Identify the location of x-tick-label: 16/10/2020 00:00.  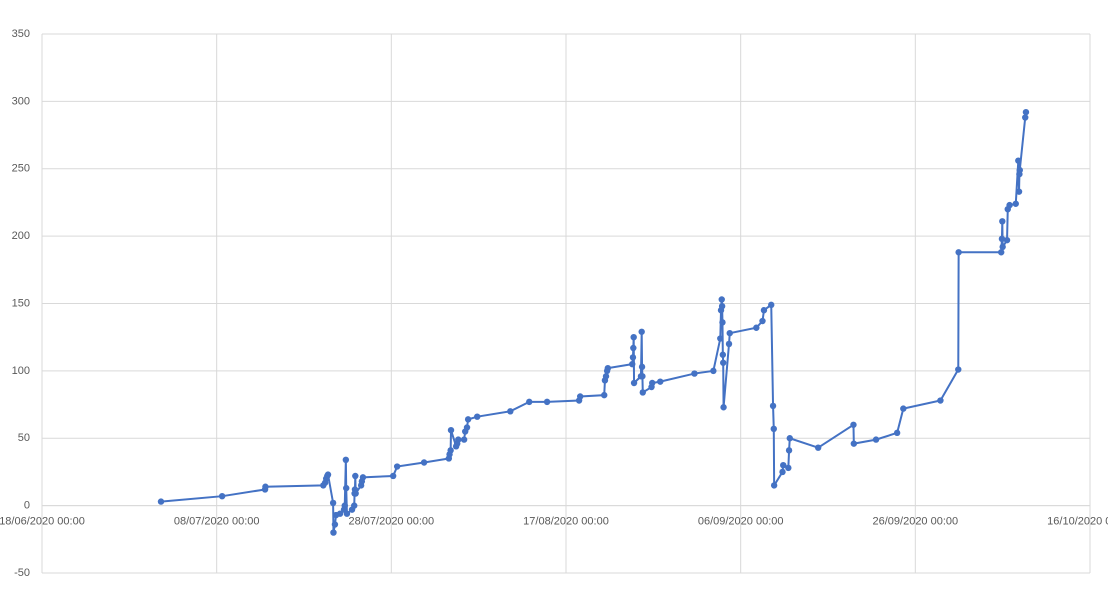
(1077, 522).